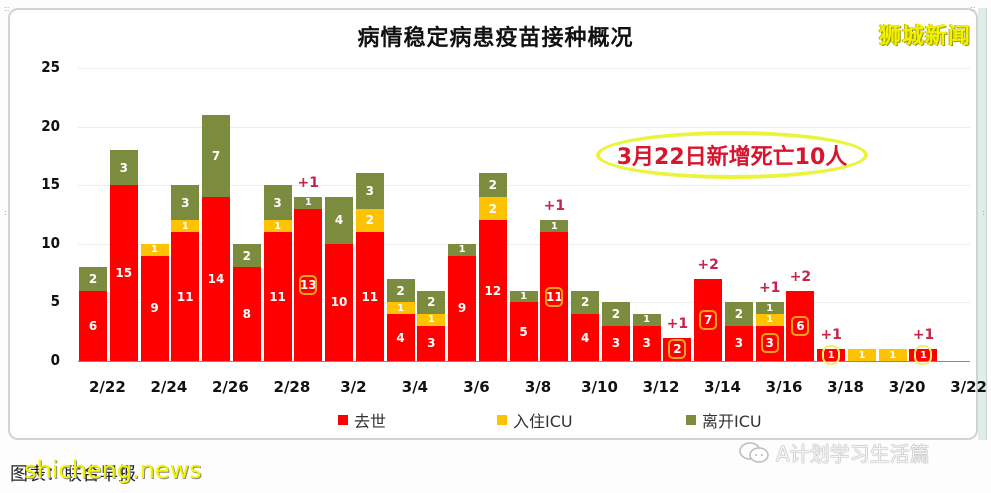 The height and width of the screenshot is (493, 991). I want to click on source-caption: 图表：联合早报 shicheng.news, so click(106, 471).